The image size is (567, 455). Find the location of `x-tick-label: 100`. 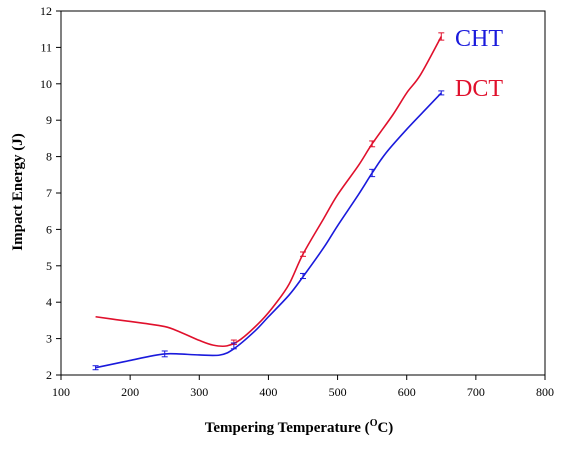

x-tick-label: 100 is located at coordinates (61, 392).